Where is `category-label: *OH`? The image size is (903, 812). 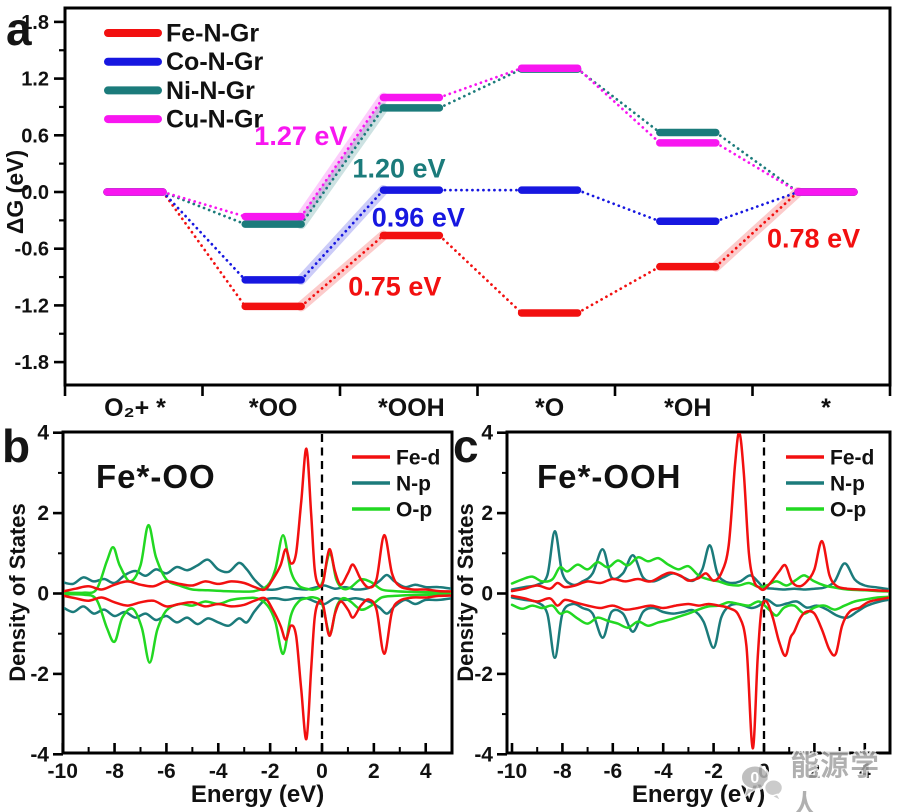 category-label: *OH is located at coordinates (687, 408).